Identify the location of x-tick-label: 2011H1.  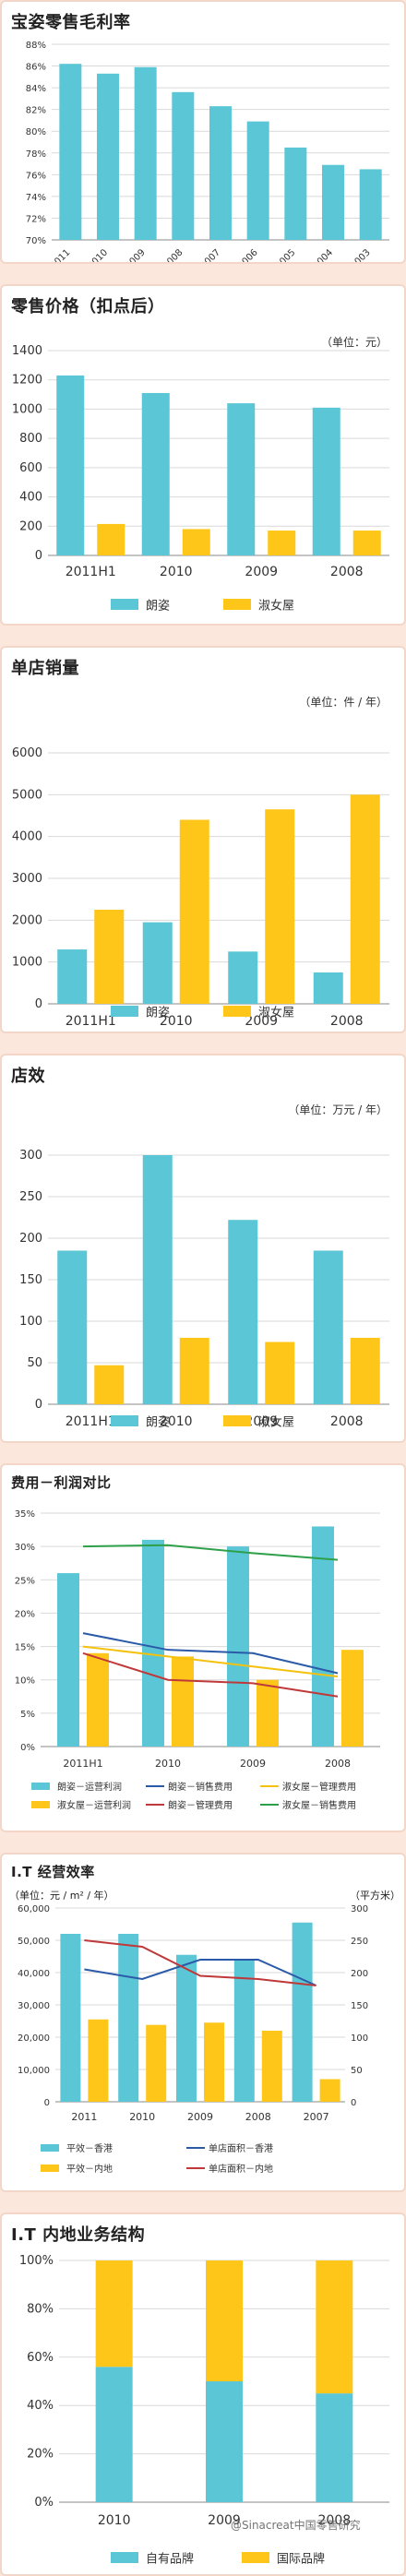
(91, 572).